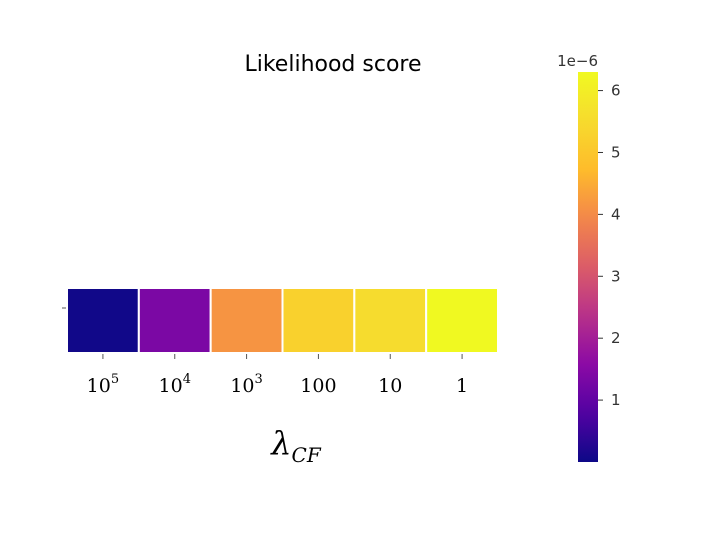  Describe the element at coordinates (307, 455) in the screenshot. I see `x-axis-label-subscript: CF` at that location.